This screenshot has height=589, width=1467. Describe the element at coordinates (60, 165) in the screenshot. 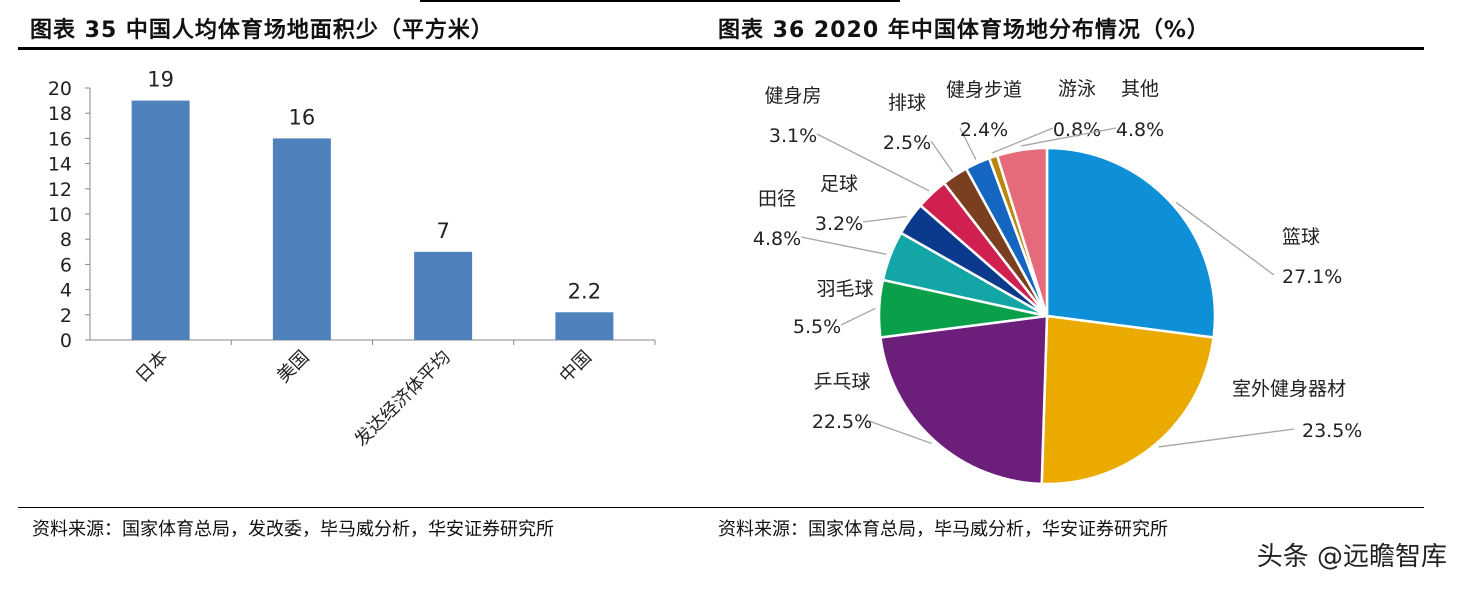

I see `y-tick-label: 14` at that location.